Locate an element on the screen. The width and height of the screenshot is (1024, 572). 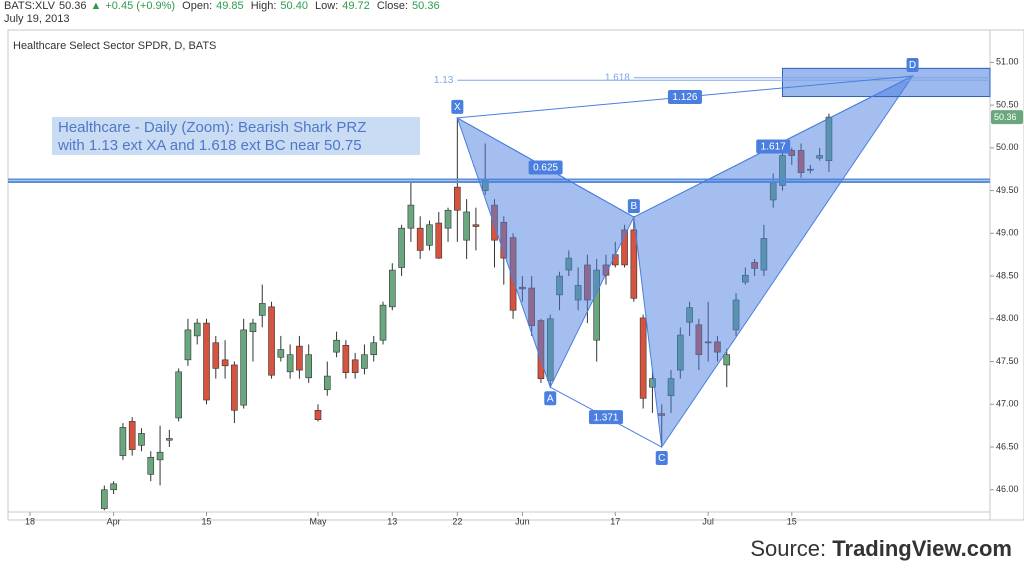
symbol: BATS:XLV is located at coordinates (29, 6).